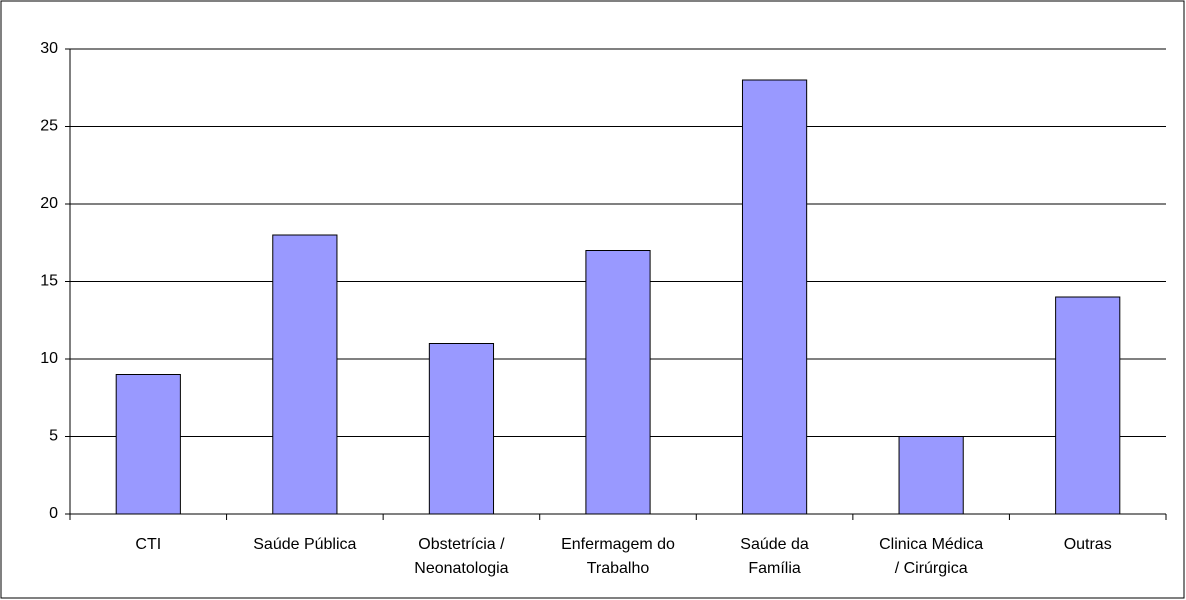 Image resolution: width=1186 pixels, height=600 pixels. What do you see at coordinates (49, 48) in the screenshot?
I see `y-tick-label: 30` at bounding box center [49, 48].